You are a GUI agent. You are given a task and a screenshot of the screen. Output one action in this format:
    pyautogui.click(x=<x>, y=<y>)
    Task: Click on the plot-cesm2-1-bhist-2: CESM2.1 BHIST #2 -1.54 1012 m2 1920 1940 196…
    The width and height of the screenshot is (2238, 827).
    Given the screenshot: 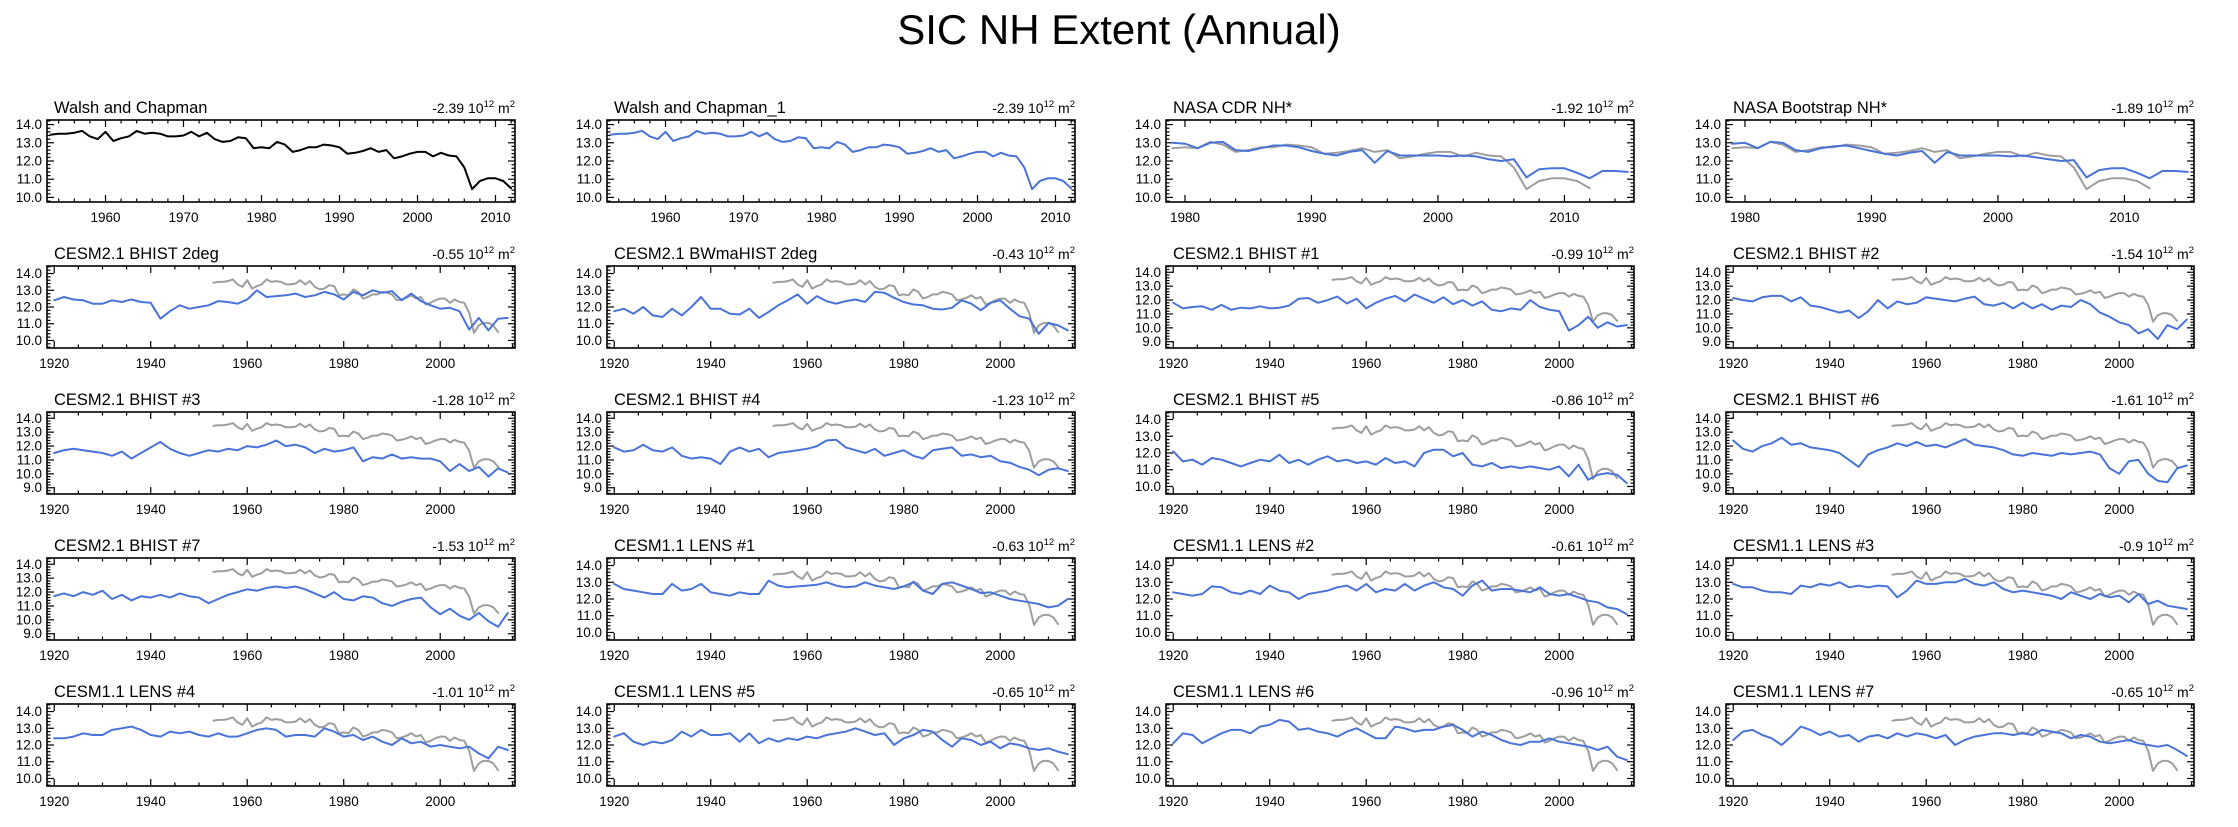 What is the action you would take?
    pyautogui.click(x=1944, y=308)
    